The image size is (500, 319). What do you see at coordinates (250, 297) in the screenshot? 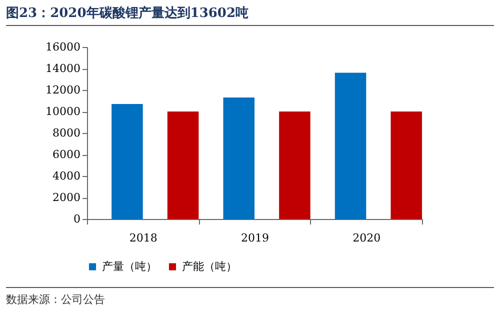
I see `source-note: 数据来源：公司公告` at bounding box center [250, 297].